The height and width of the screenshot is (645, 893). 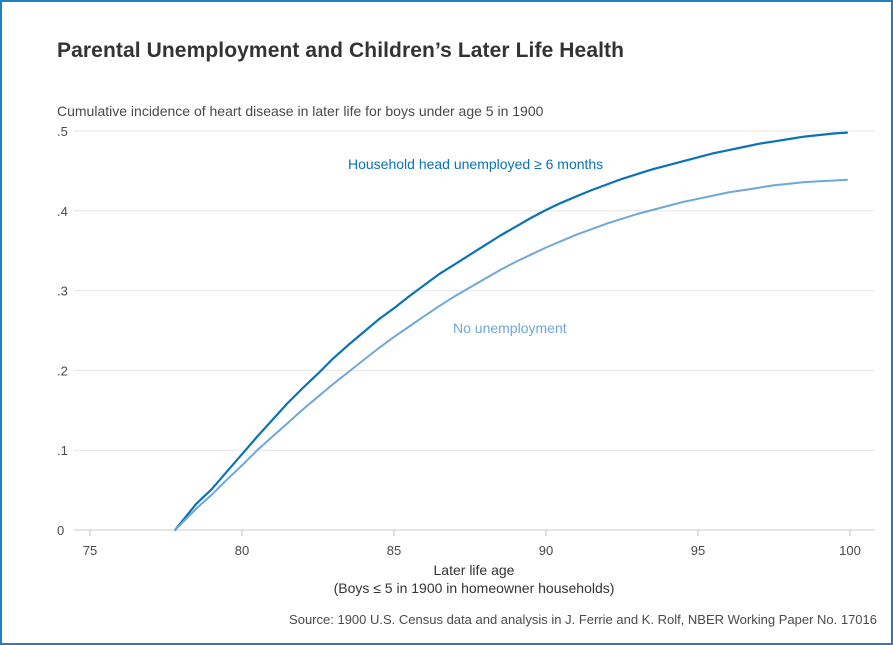 What do you see at coordinates (90, 550) in the screenshot?
I see `x-tick-label: 75` at bounding box center [90, 550].